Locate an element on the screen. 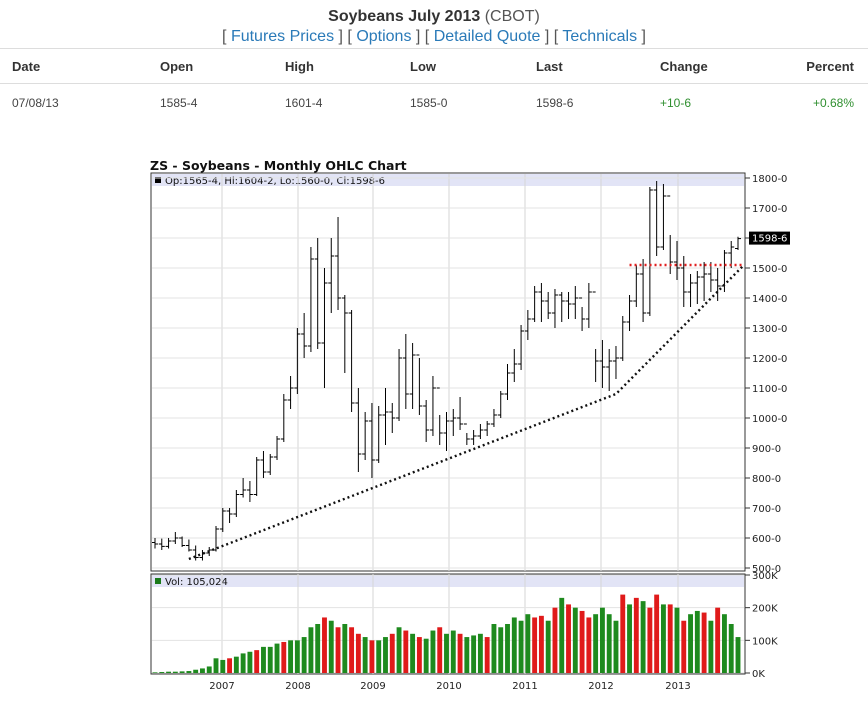 This screenshot has height=701, width=868. x-tick-label: 2013 is located at coordinates (677, 686).